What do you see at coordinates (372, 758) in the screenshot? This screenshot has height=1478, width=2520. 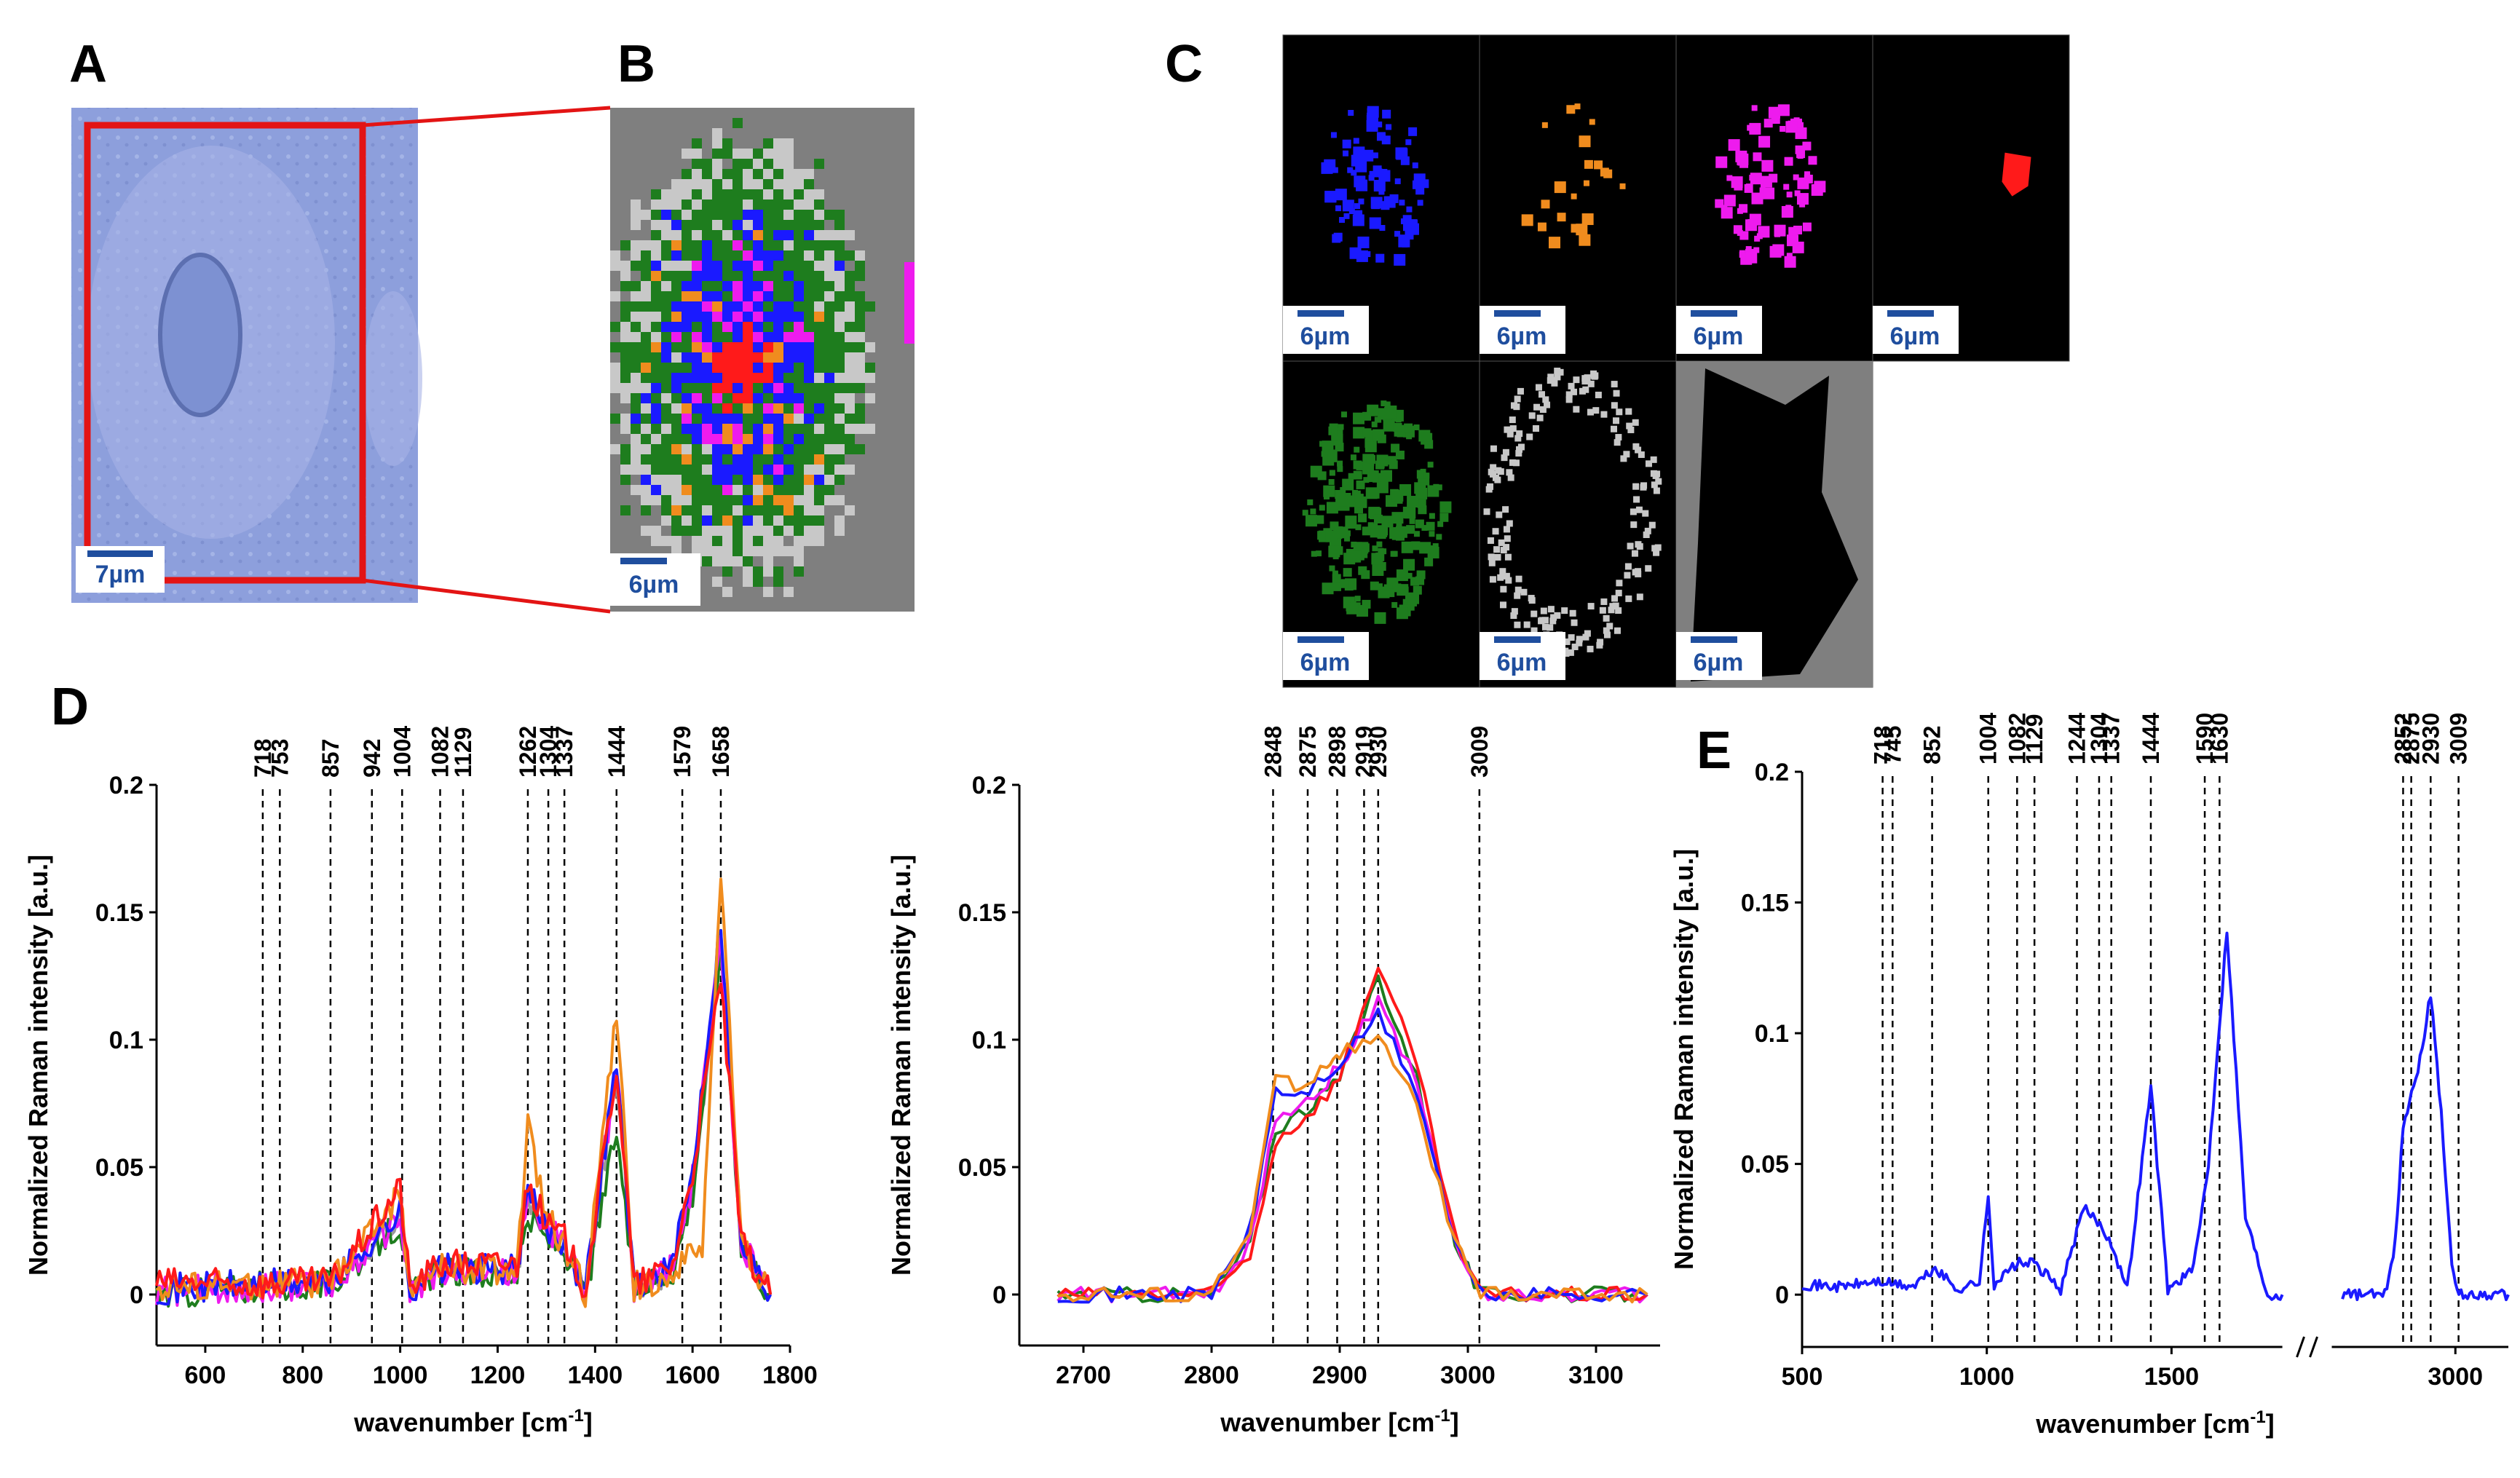 I see `peak-label: 942` at bounding box center [372, 758].